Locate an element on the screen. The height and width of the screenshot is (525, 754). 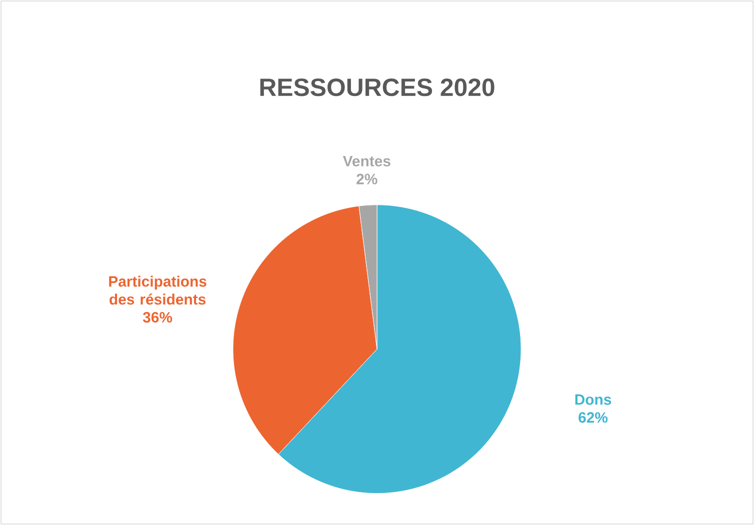
slice-label: Dons is located at coordinates (593, 399).